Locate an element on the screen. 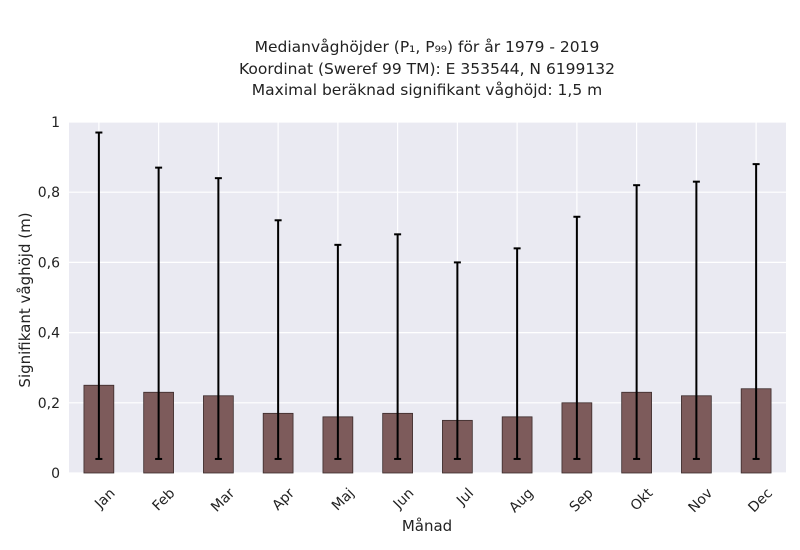  y-axis-ticks: 0 0,2 0,4 0,6 0,8 1 is located at coordinates (49, 298).